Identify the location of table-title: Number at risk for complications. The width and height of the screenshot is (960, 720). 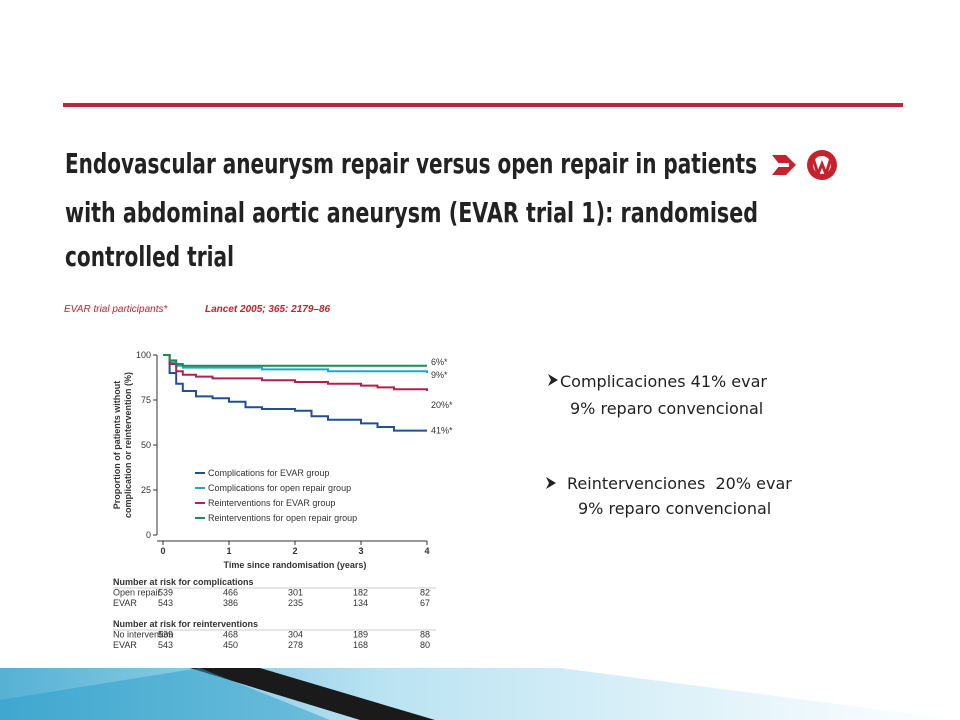
(183, 582).